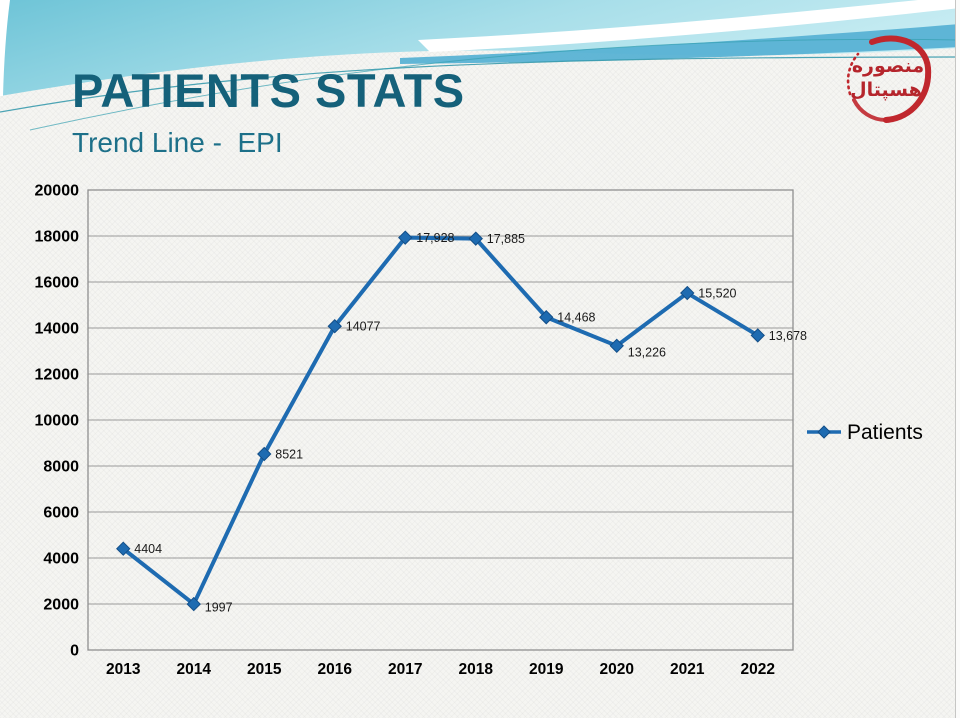 The width and height of the screenshot is (960, 718). Describe the element at coordinates (886, 90) in the screenshot. I see `logo-text-line2: هسپتال` at that location.